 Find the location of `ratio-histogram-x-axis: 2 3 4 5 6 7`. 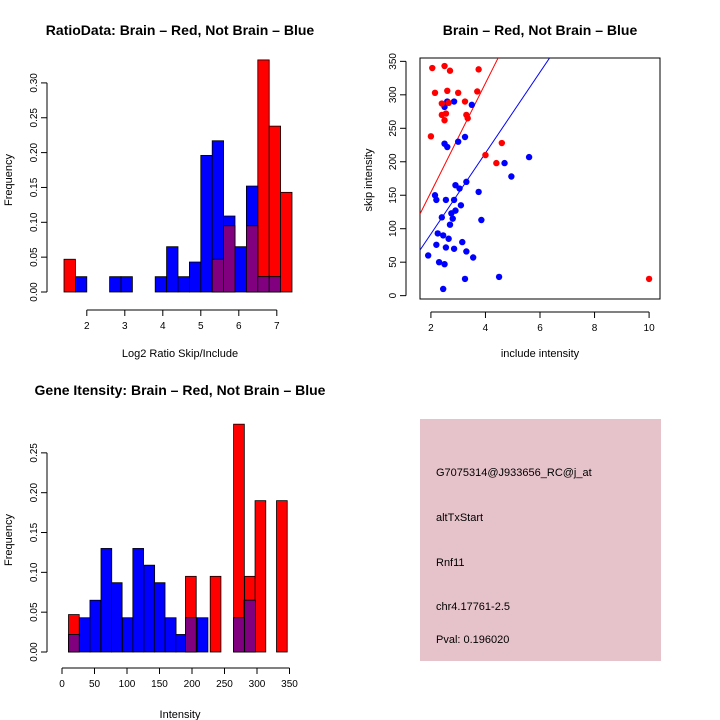

ratio-histogram-x-axis: 2 3 4 5 6 7 is located at coordinates (182, 320).